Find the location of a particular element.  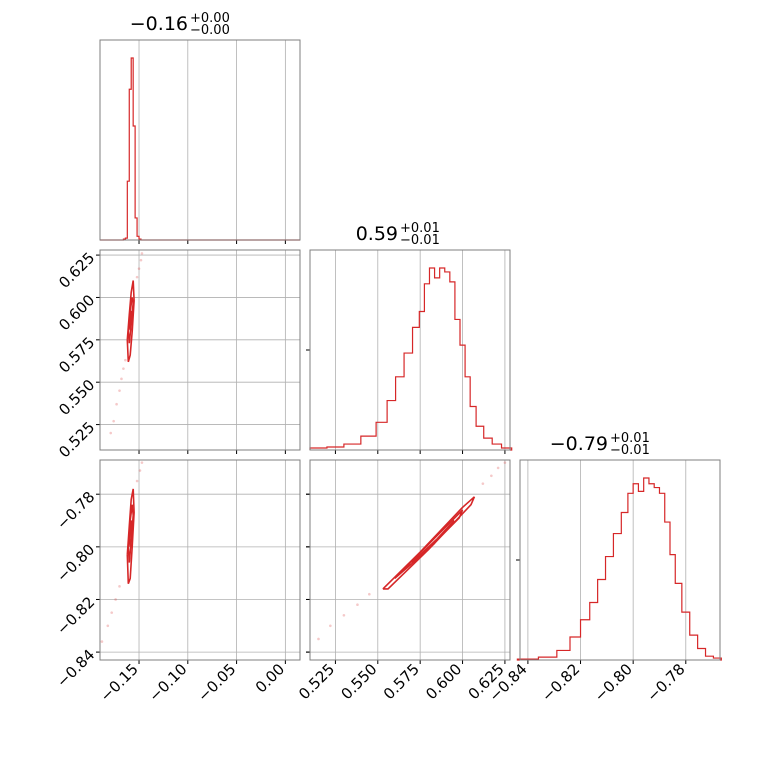

y-tick-label: 0.575 is located at coordinates (76, 354).